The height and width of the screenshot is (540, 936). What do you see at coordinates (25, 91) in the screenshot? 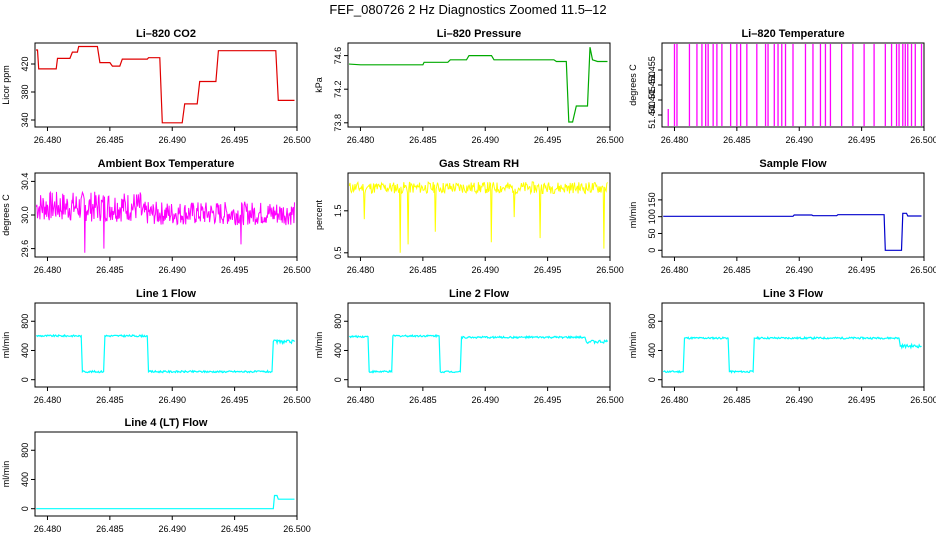
I see `y-tick-label: 380` at bounding box center [25, 91].